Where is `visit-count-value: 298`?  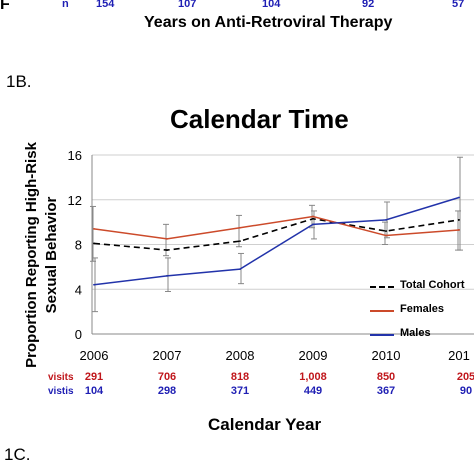
visit-count-value: 298 is located at coordinates (167, 391).